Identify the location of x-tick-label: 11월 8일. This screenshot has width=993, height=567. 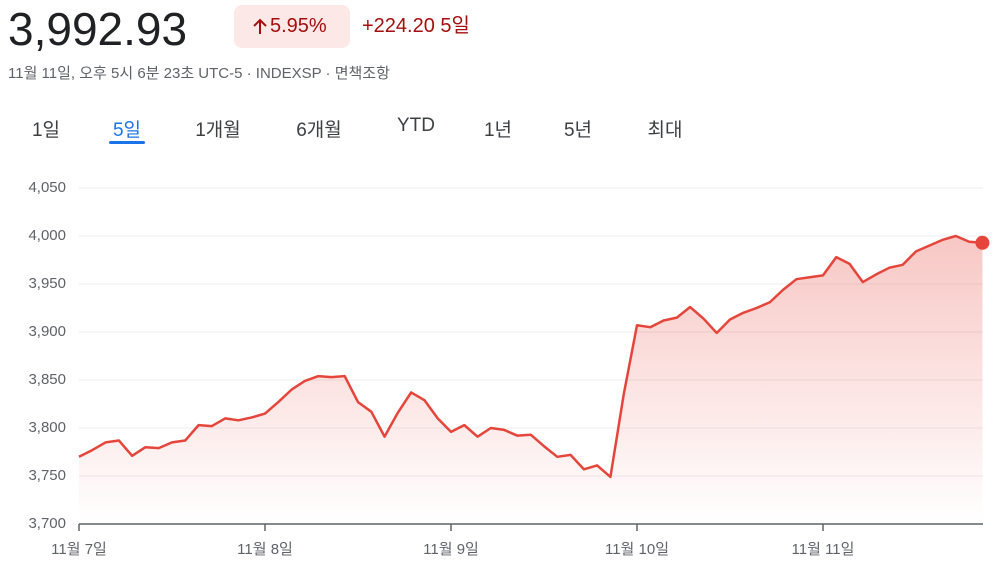
(265, 549).